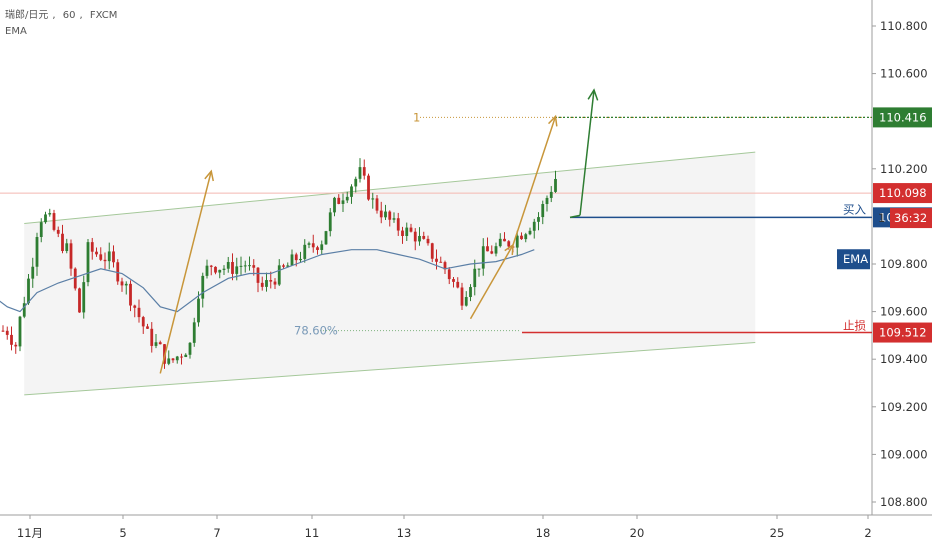 This screenshot has height=550, width=932. I want to click on fib-618-label: 78.60%, so click(316, 331).